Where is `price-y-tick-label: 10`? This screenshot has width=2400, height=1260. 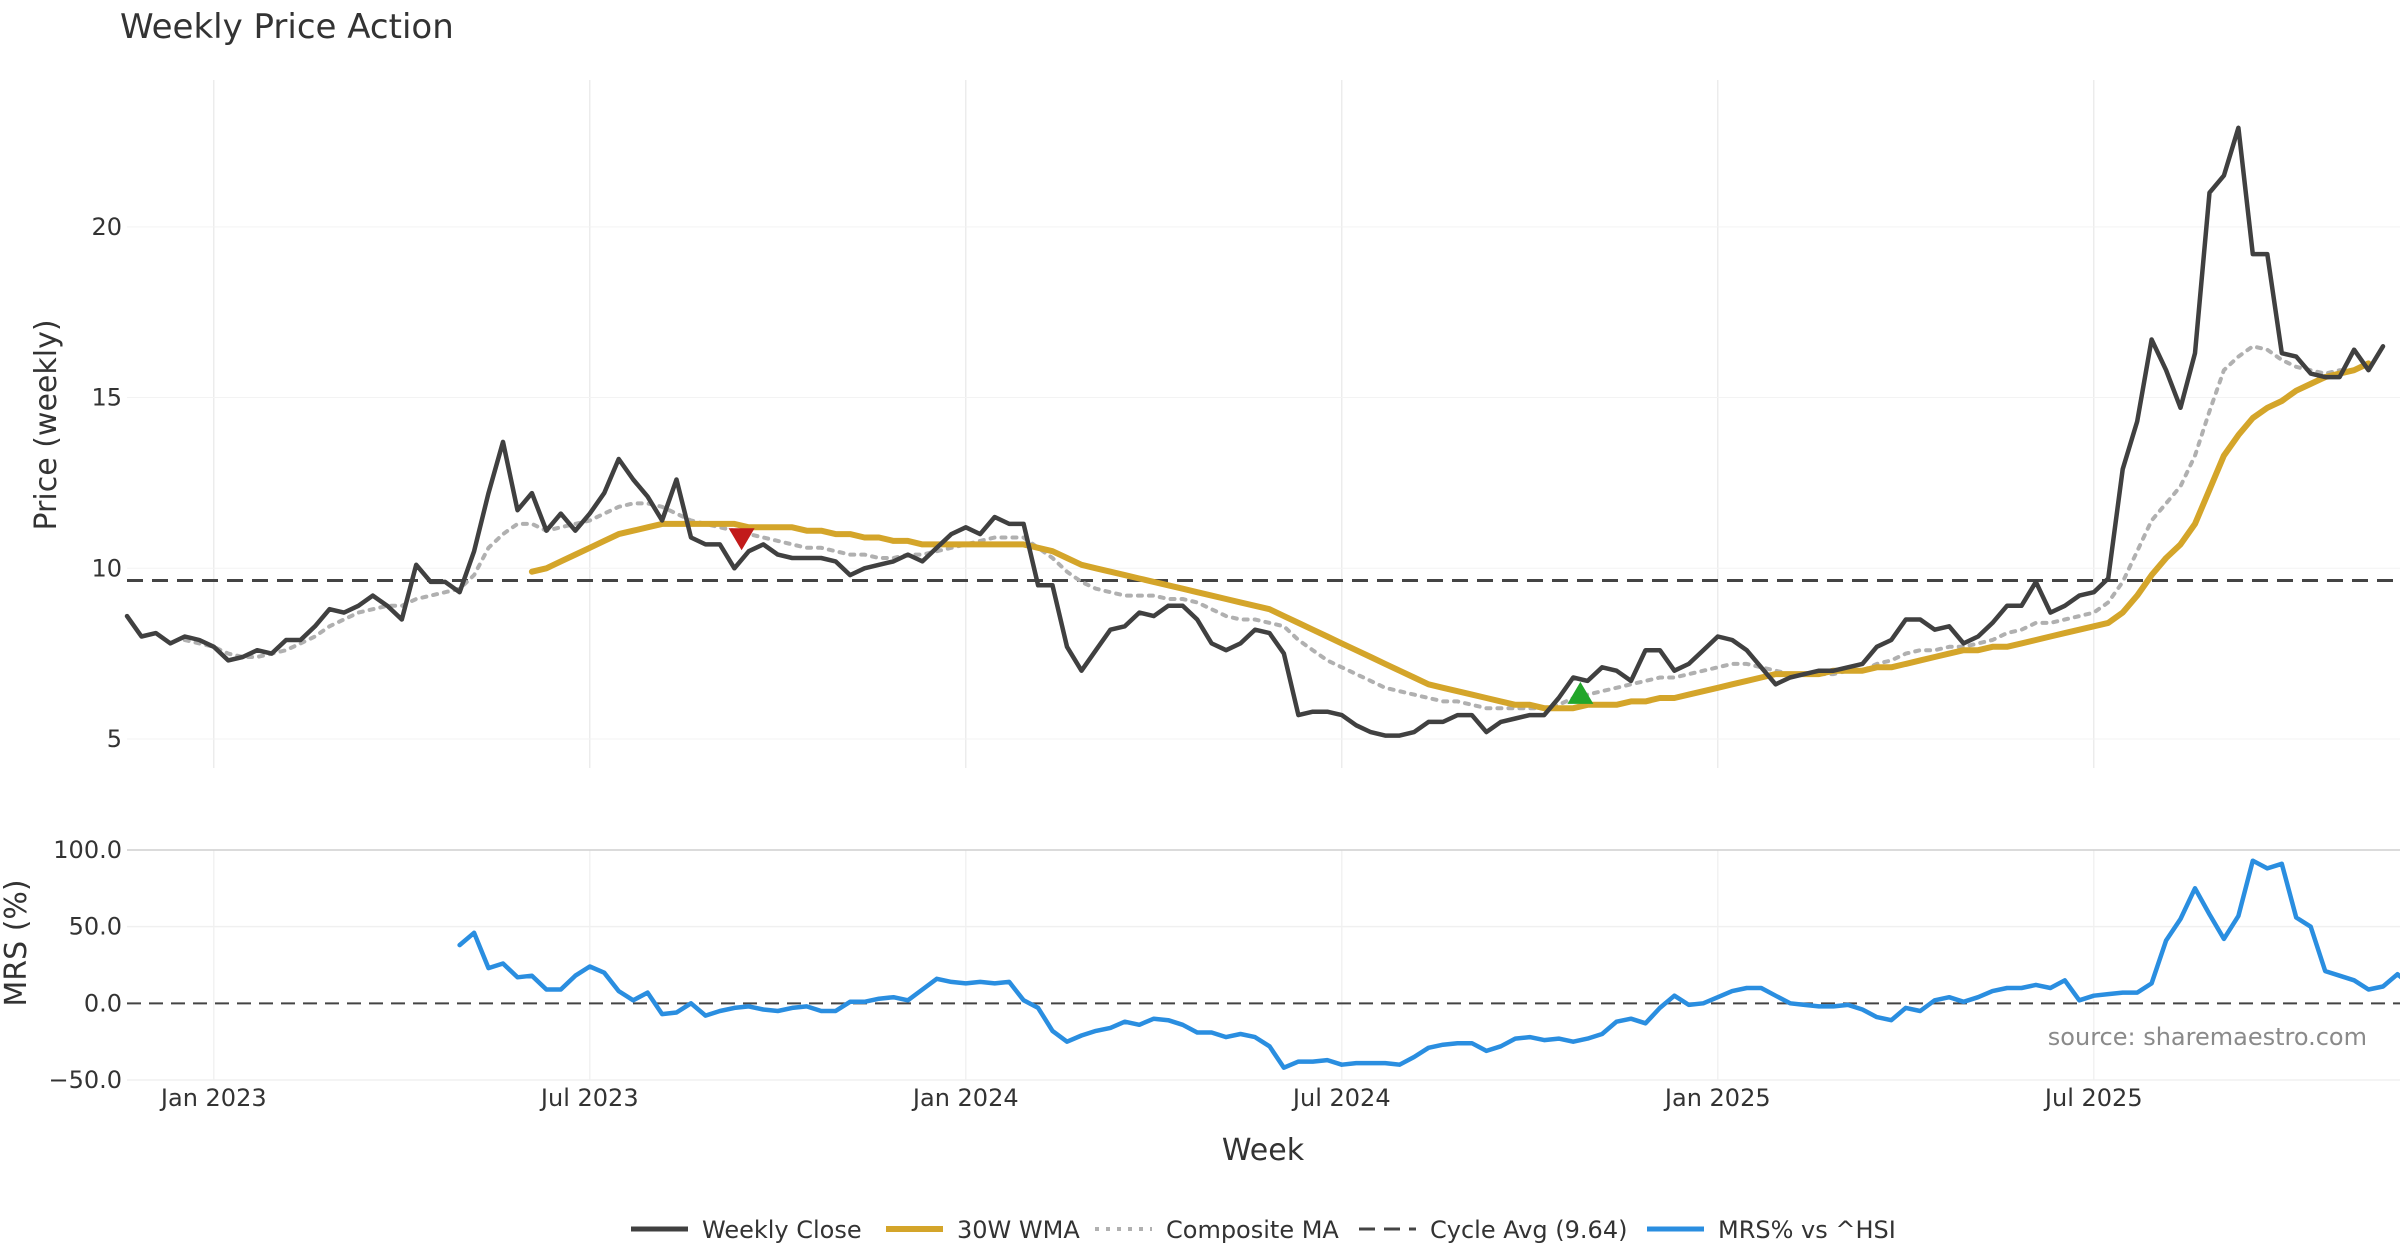 price-y-tick-label: 10 is located at coordinates (106, 568).